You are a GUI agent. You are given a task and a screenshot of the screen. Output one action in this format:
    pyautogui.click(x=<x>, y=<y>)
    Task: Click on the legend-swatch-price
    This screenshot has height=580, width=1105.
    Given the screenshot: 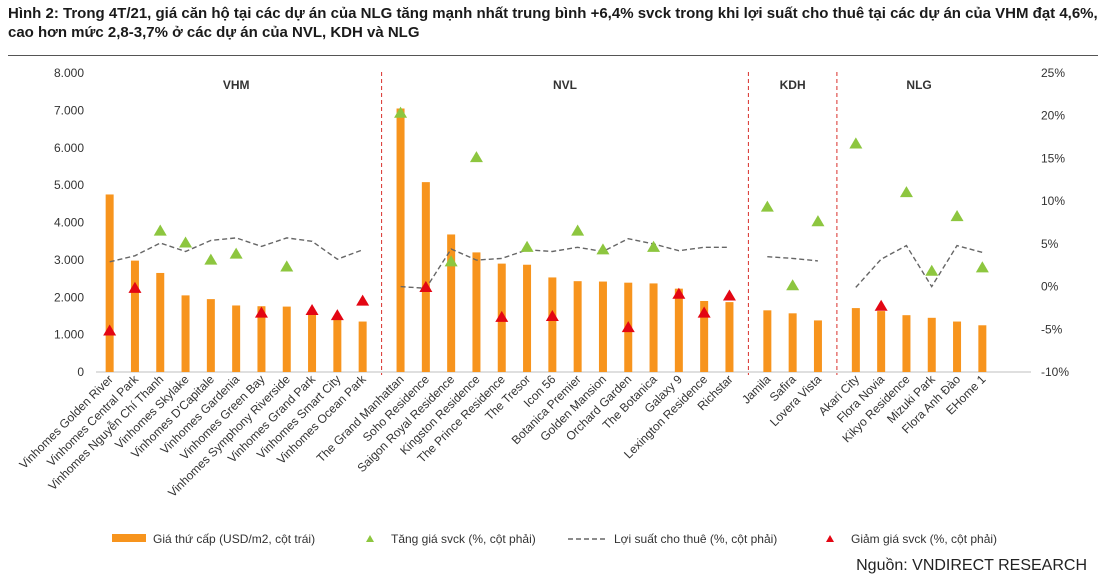 What is the action you would take?
    pyautogui.click(x=129, y=538)
    